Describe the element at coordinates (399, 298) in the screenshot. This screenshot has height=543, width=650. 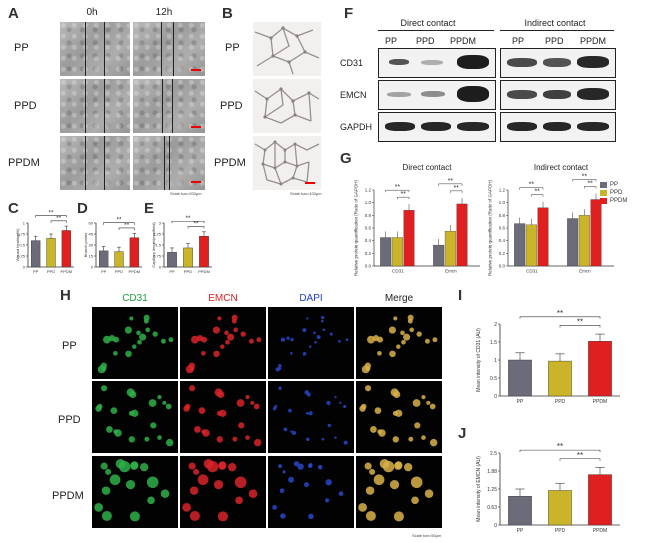
I see `col-label-merge: Merge` at that location.